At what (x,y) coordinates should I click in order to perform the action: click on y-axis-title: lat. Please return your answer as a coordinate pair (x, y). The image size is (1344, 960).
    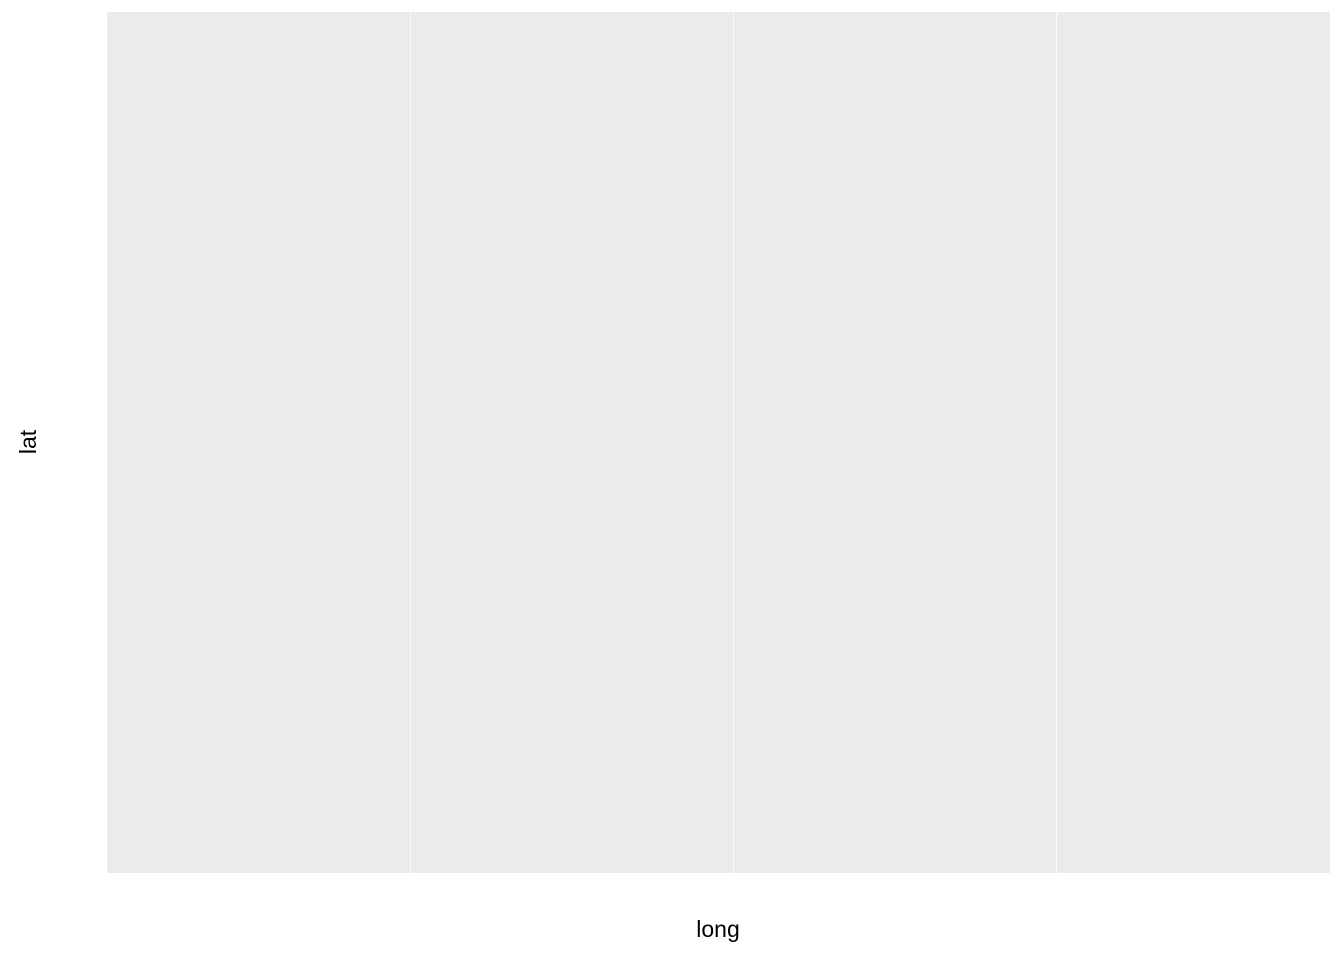
    Looking at the image, I should click on (28, 441).